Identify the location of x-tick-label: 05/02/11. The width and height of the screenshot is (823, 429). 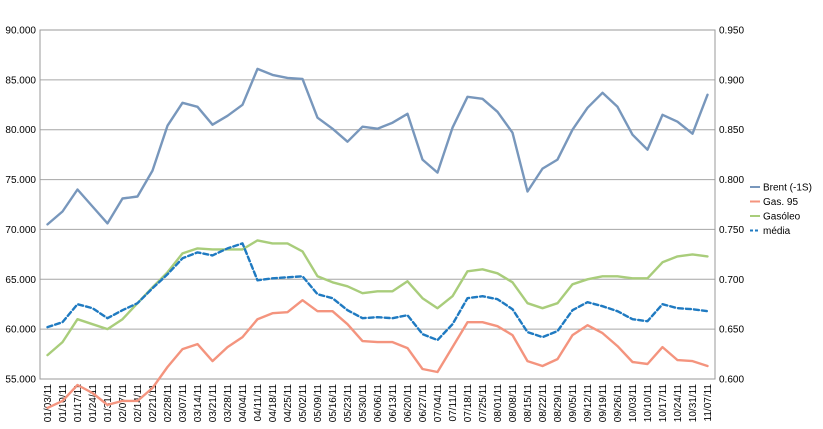
(303, 403).